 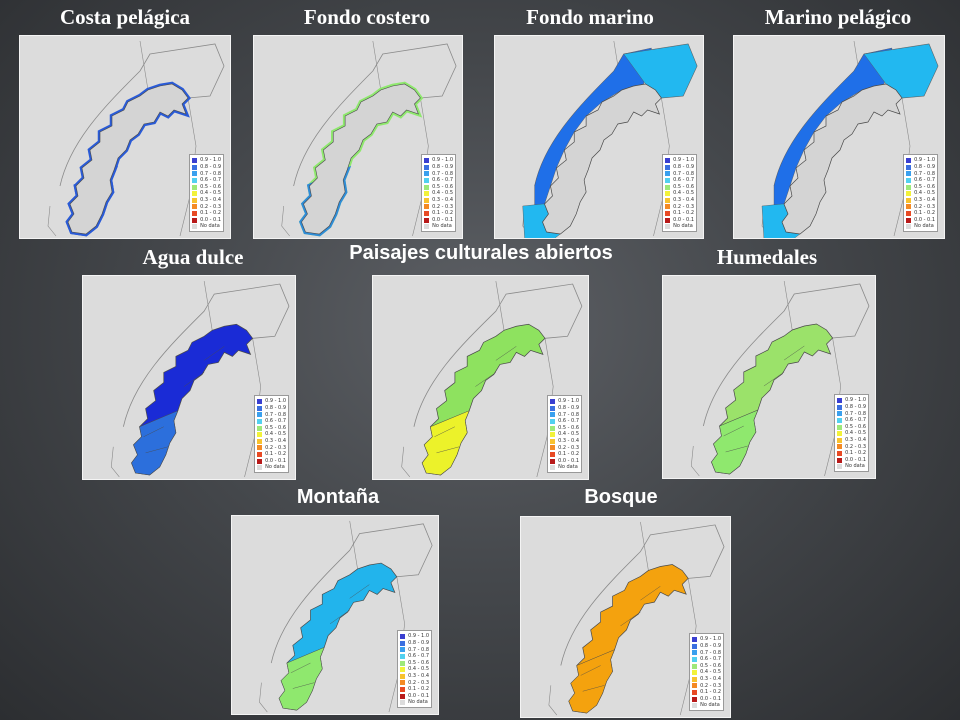 What do you see at coordinates (710, 639) in the screenshot?
I see `legend-label: 0.9 - 1.0` at bounding box center [710, 639].